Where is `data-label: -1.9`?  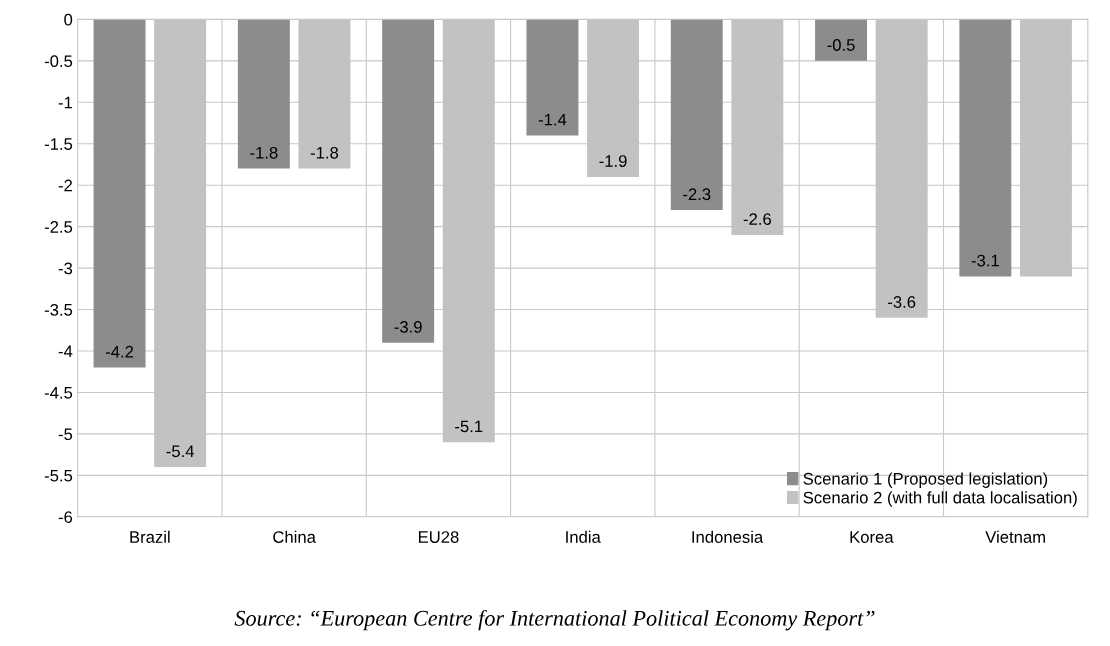 data-label: -1.9 is located at coordinates (613, 161).